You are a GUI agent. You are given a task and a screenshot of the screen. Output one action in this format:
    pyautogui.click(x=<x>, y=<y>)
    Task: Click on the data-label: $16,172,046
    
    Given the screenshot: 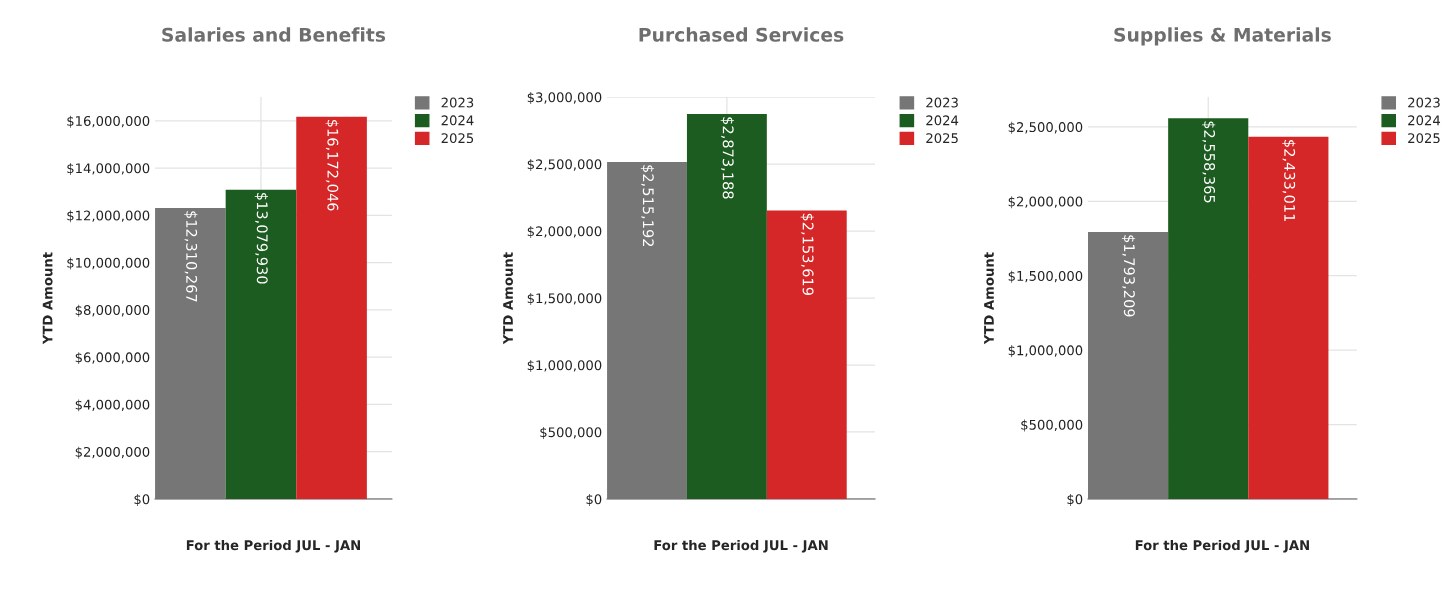 What is the action you would take?
    pyautogui.click(x=332, y=165)
    